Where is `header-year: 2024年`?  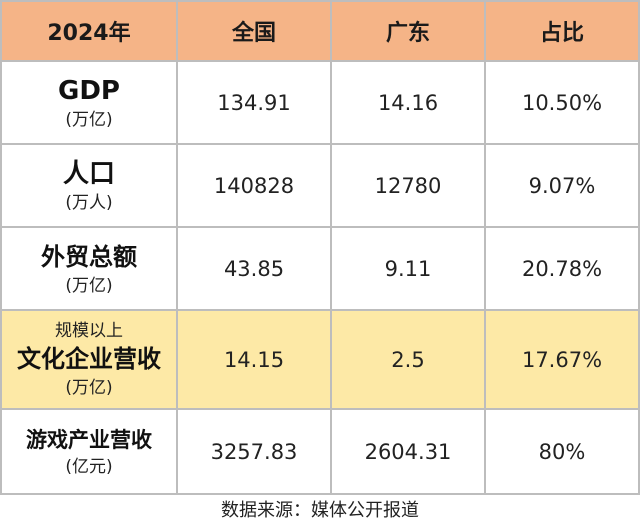 header-year: 2024年 is located at coordinates (89, 31).